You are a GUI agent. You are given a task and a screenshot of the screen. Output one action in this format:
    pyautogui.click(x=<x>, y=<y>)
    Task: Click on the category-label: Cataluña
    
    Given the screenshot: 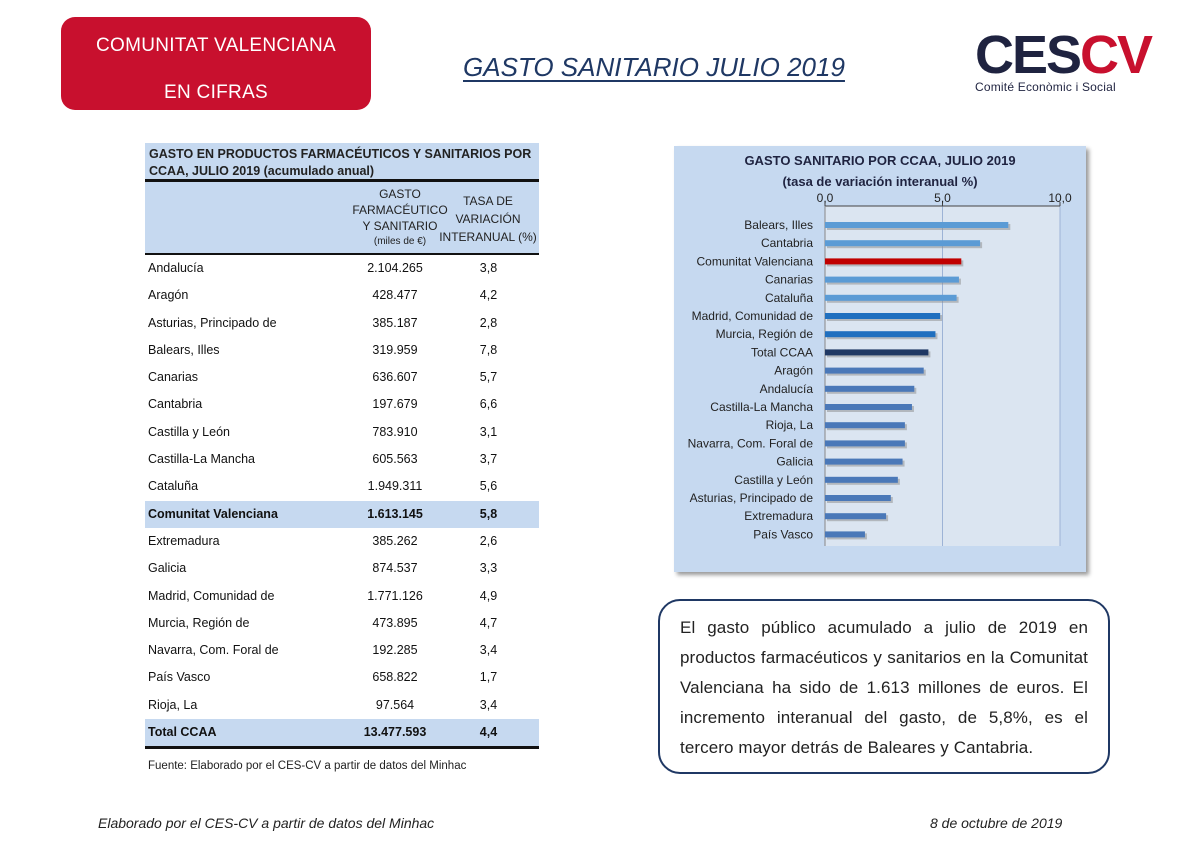 What is the action you would take?
    pyautogui.click(x=789, y=298)
    